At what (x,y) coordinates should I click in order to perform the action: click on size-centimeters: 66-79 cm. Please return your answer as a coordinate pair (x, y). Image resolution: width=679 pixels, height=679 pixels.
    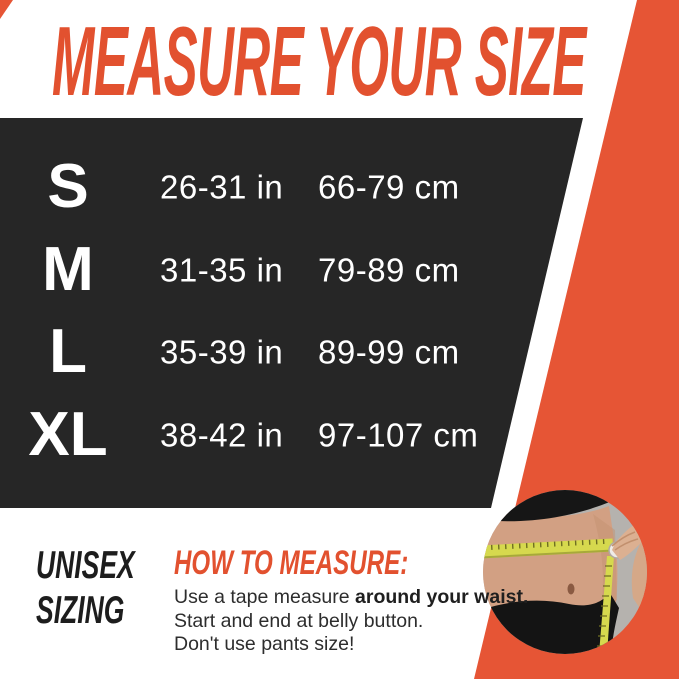
    Looking at the image, I should click on (389, 187).